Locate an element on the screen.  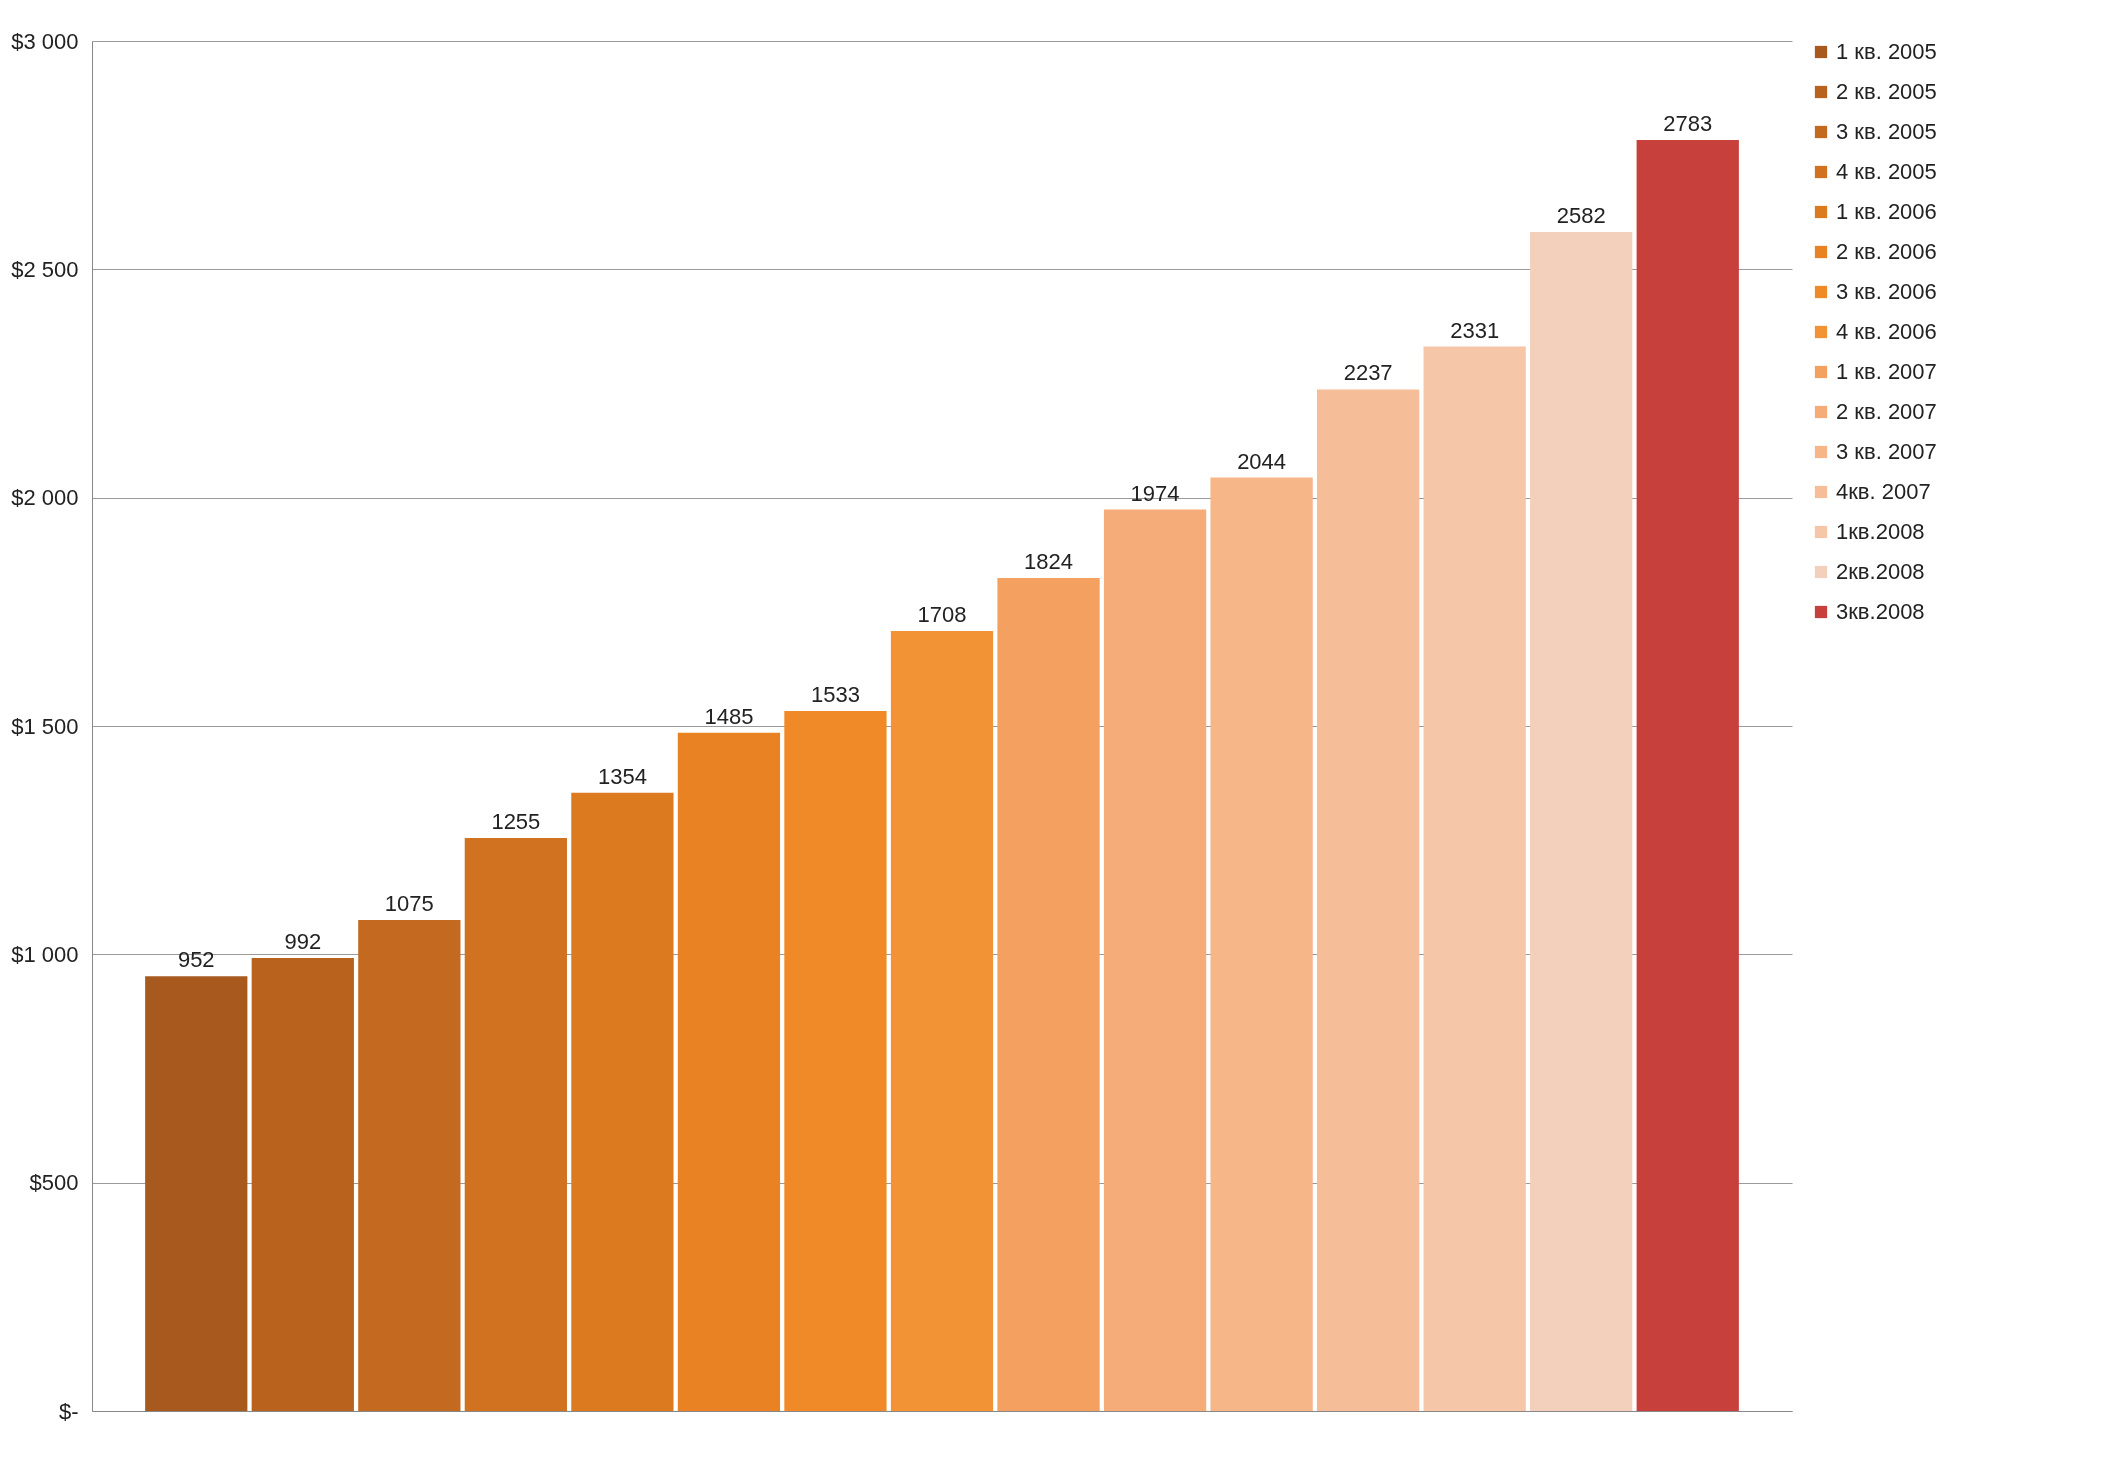
y-tick-label: $500 is located at coordinates (54, 1183).